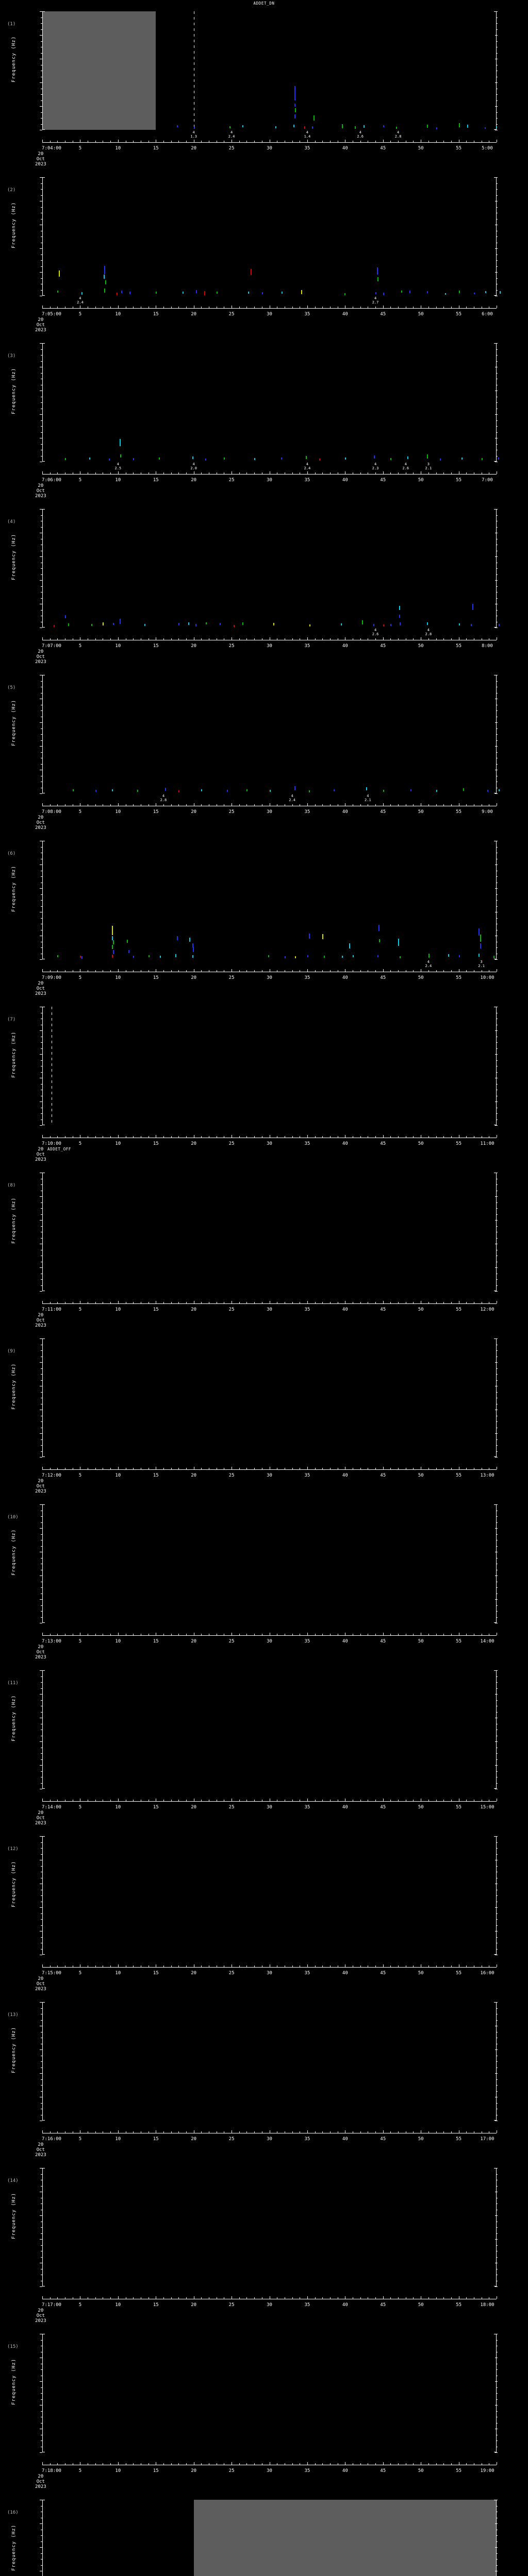 The width and height of the screenshot is (528, 2576). Describe the element at coordinates (80, 300) in the screenshot. I see `detection-annotation: 4 2.4` at that location.